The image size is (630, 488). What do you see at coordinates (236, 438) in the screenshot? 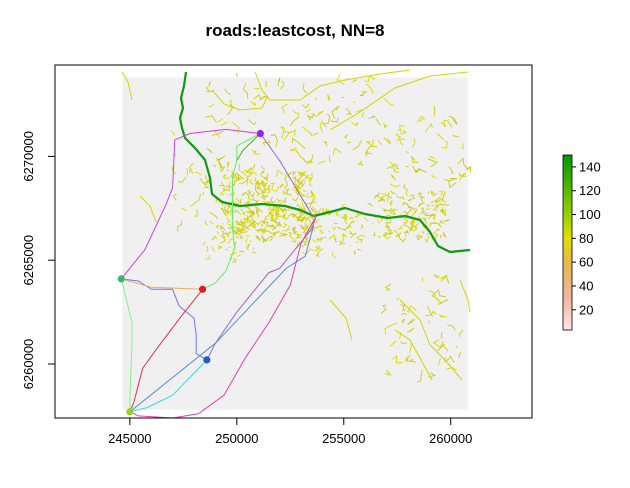
I see `x-tick-label: 250000` at bounding box center [236, 438].